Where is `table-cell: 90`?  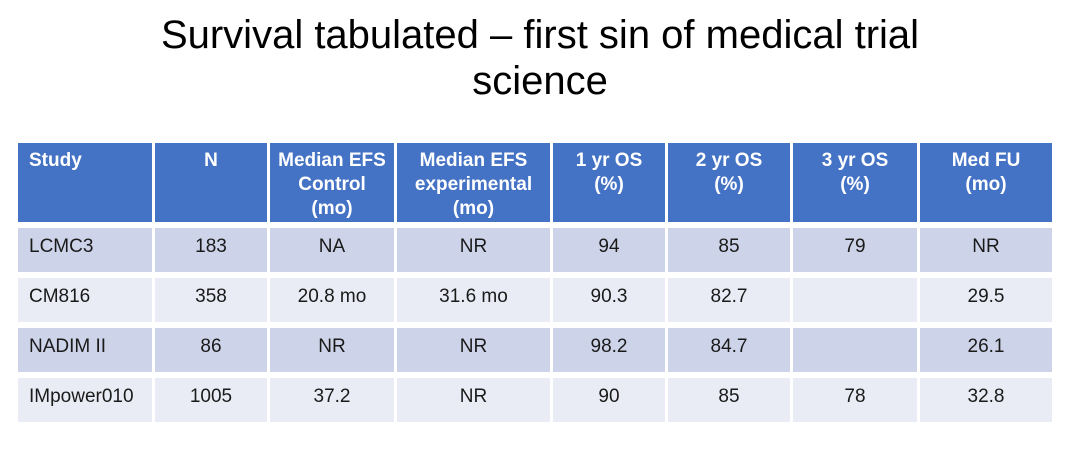 table-cell: 90 is located at coordinates (610, 403).